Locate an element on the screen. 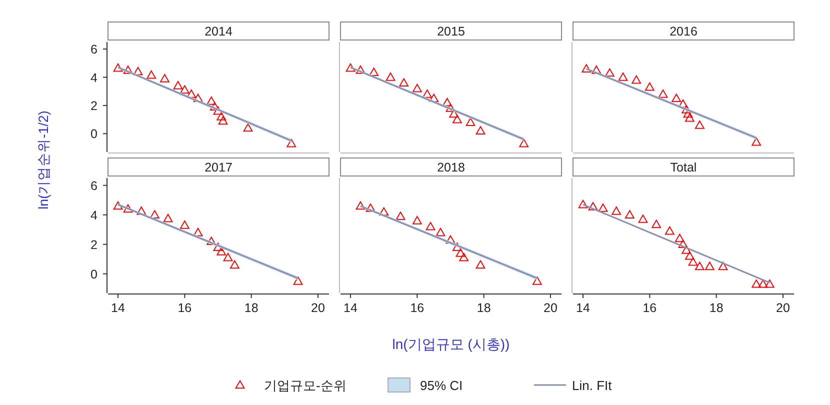  chart-title: 2016 is located at coordinates (684, 31).